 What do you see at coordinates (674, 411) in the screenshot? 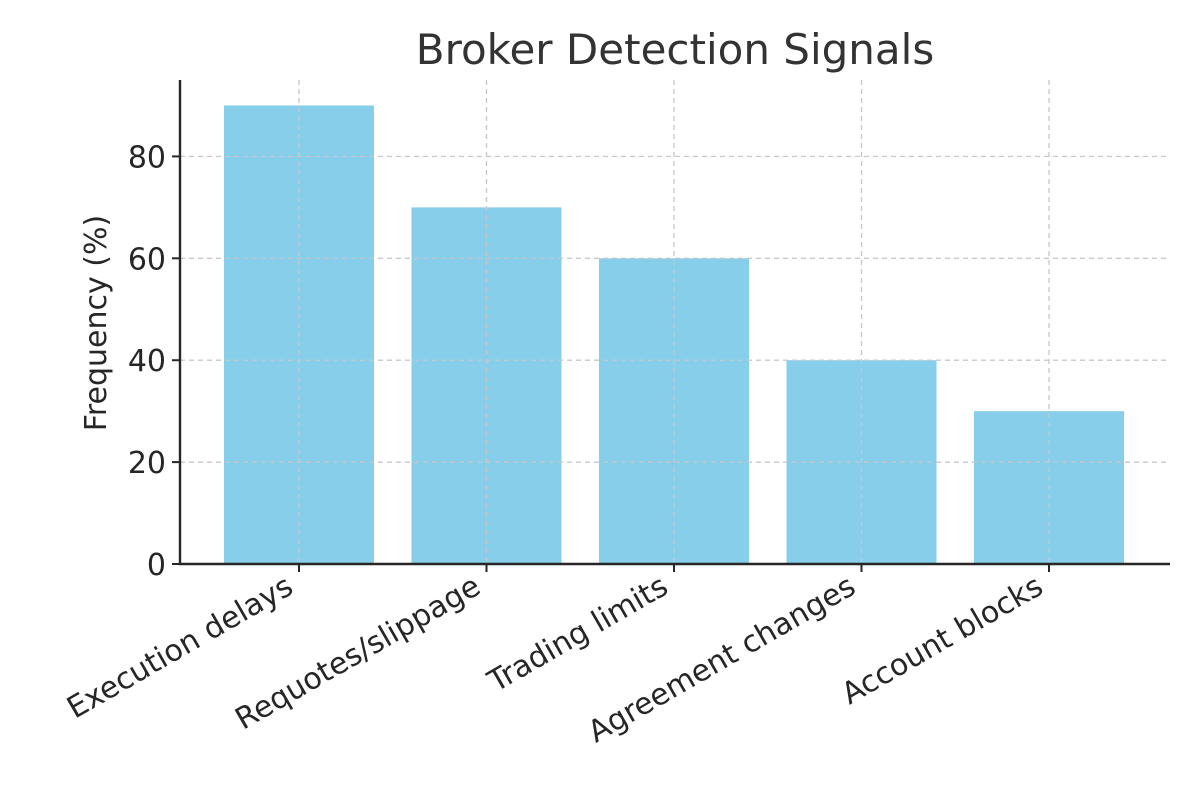
I see `bar-trading-limits` at bounding box center [674, 411].